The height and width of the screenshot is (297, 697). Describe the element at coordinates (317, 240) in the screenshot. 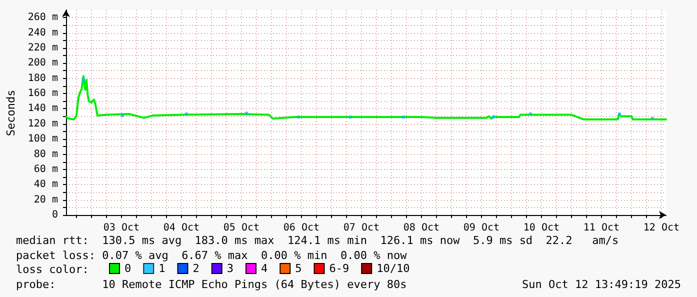

I see `text: median rtt: 130.5 ms avg 183.0 ms max 124.1 ms min 126.1 ms now 5.9 ms sd 22.2 am/s` at that location.